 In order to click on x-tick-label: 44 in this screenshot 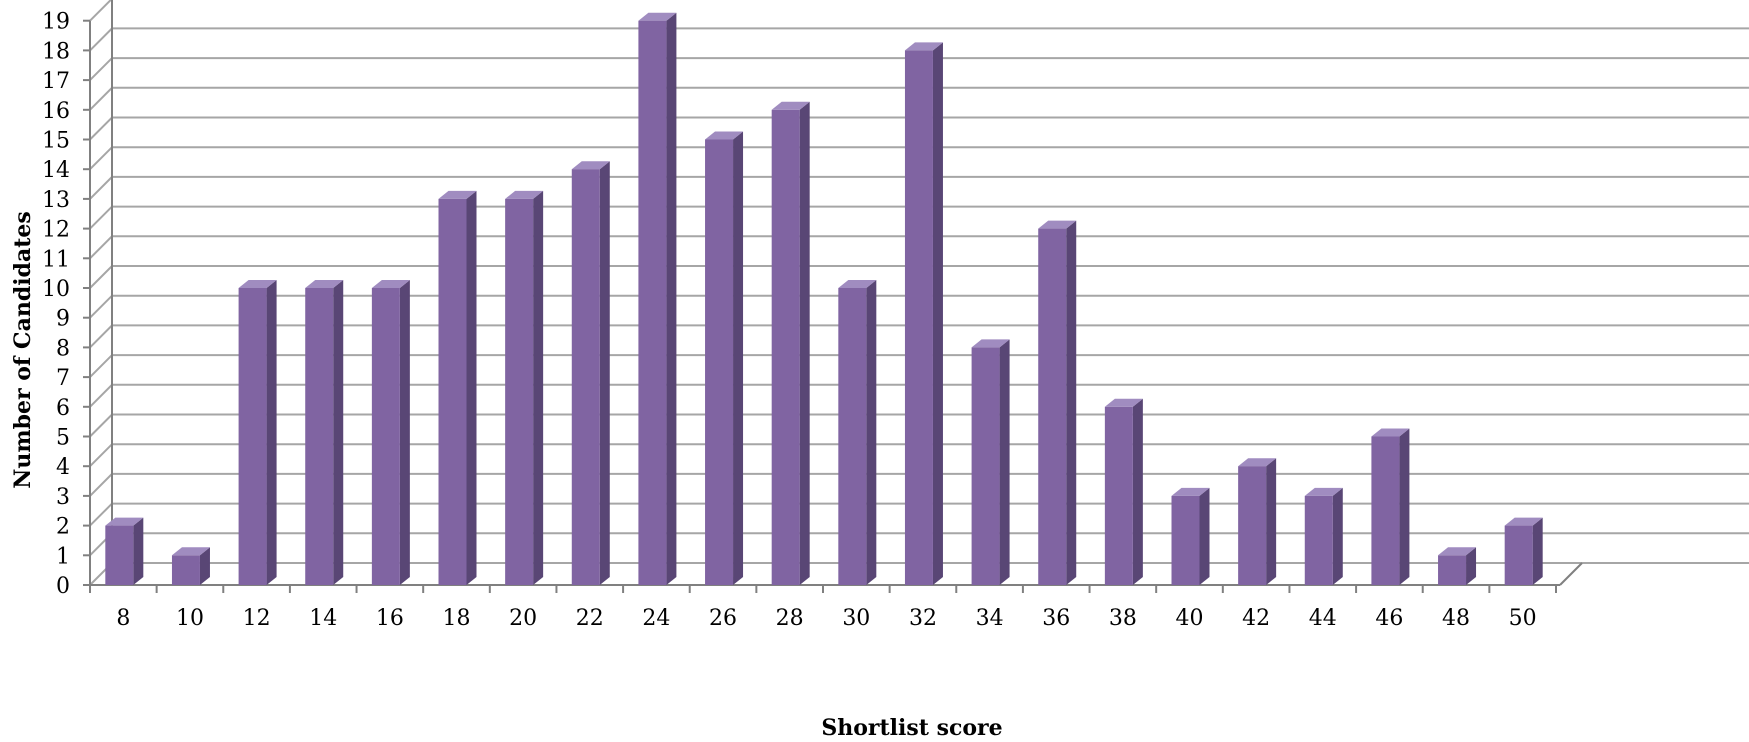, I will do `click(1323, 618)`.